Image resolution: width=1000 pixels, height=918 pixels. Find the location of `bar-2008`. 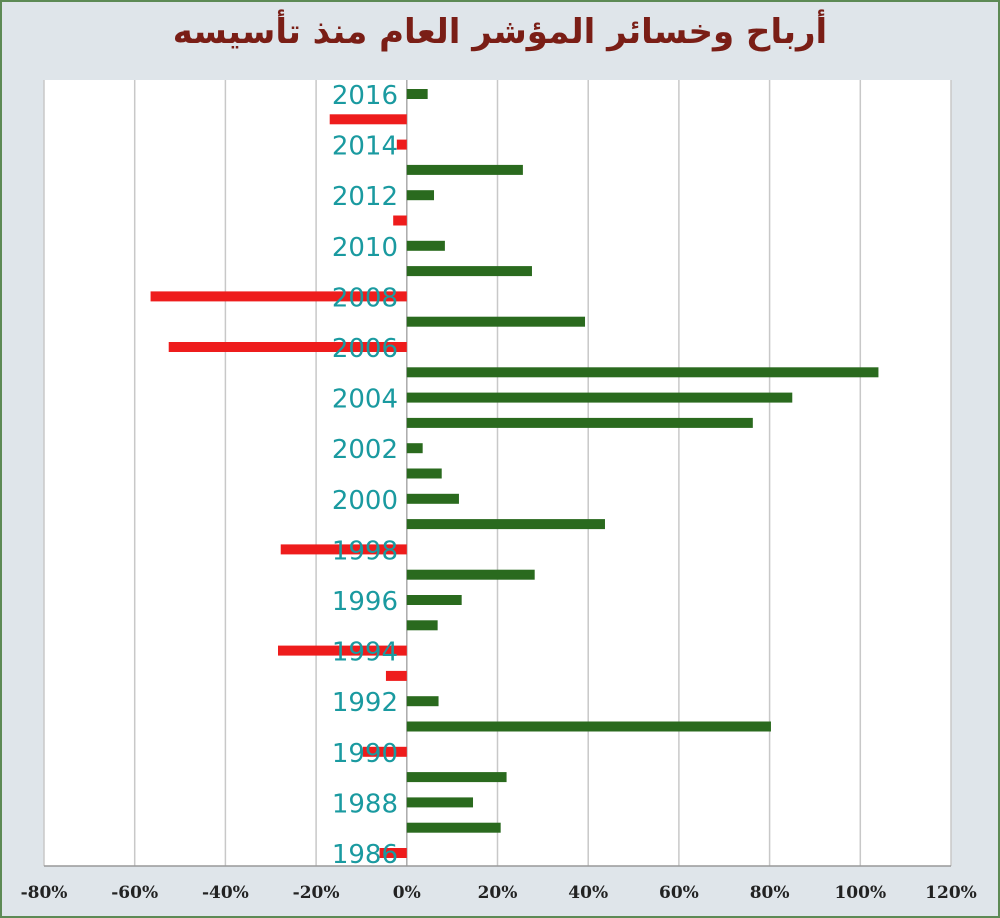

bar-2008 is located at coordinates (278, 296).